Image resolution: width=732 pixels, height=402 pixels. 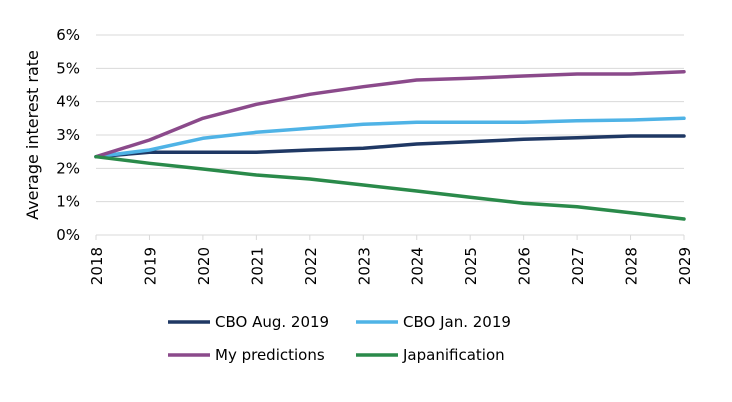 I want to click on legend-label: My predictions, so click(x=270, y=355).